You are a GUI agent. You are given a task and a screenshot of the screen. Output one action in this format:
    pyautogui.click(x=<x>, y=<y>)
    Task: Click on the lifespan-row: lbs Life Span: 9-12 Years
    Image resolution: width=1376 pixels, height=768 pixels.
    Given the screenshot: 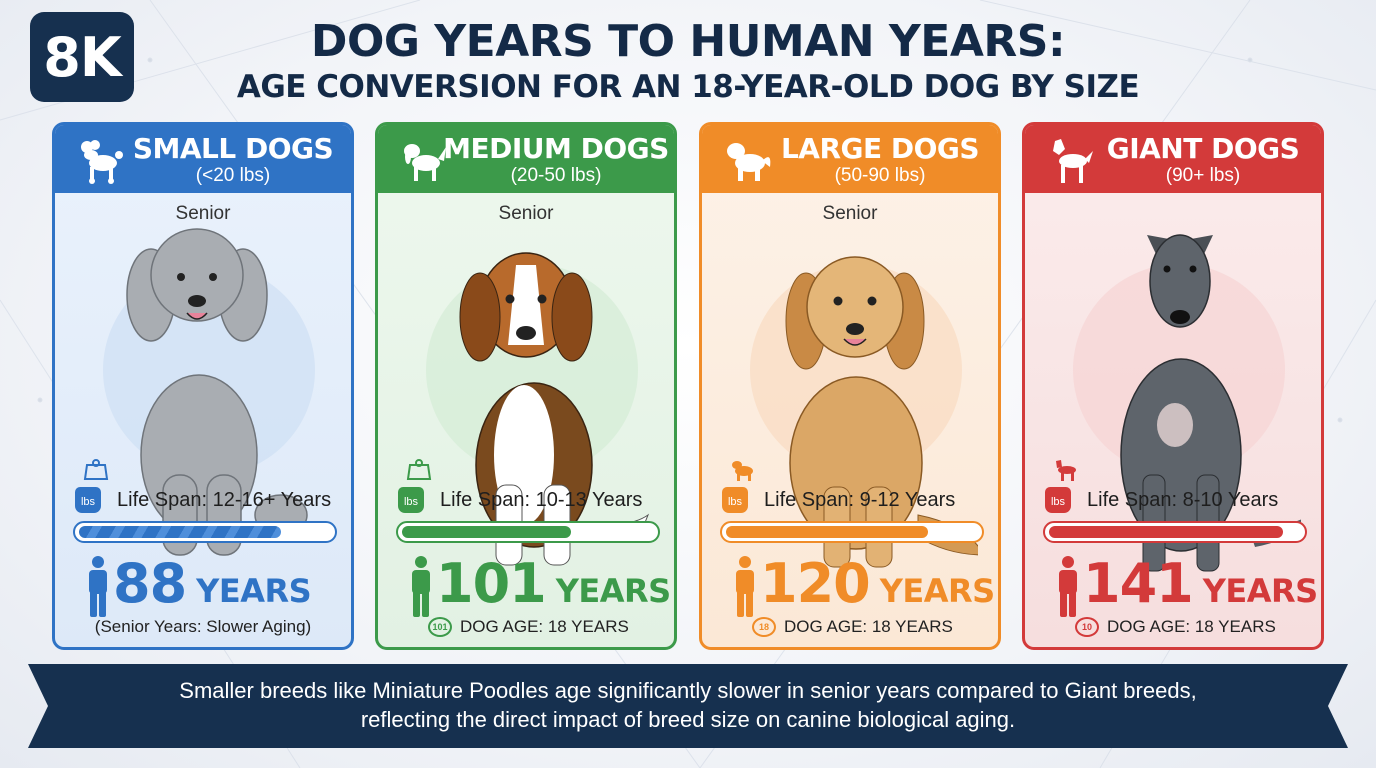 What is the action you would take?
    pyautogui.click(x=860, y=500)
    